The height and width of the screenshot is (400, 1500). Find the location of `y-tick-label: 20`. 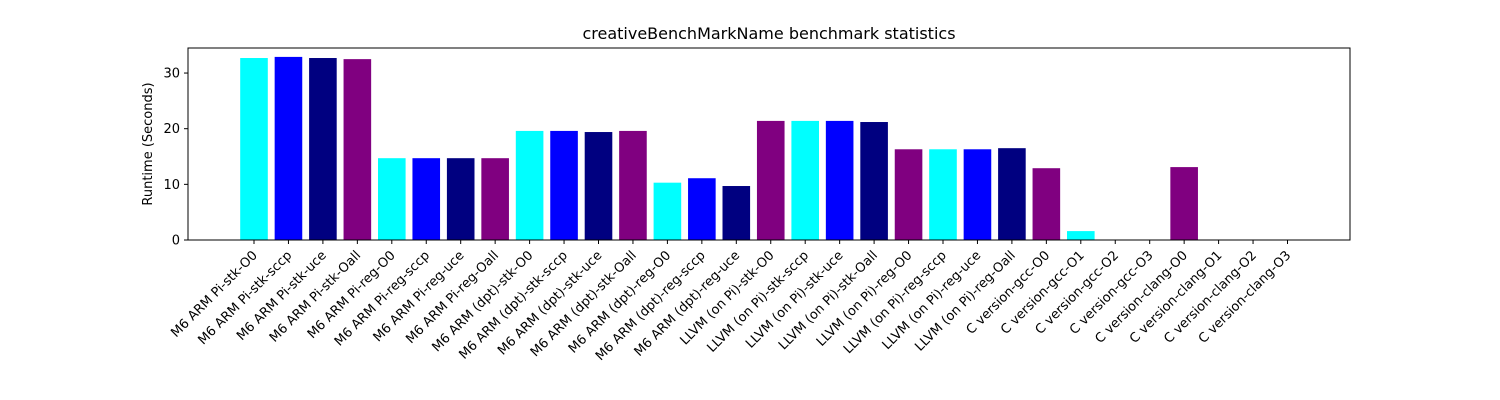

y-tick-label: 20 is located at coordinates (171, 129).